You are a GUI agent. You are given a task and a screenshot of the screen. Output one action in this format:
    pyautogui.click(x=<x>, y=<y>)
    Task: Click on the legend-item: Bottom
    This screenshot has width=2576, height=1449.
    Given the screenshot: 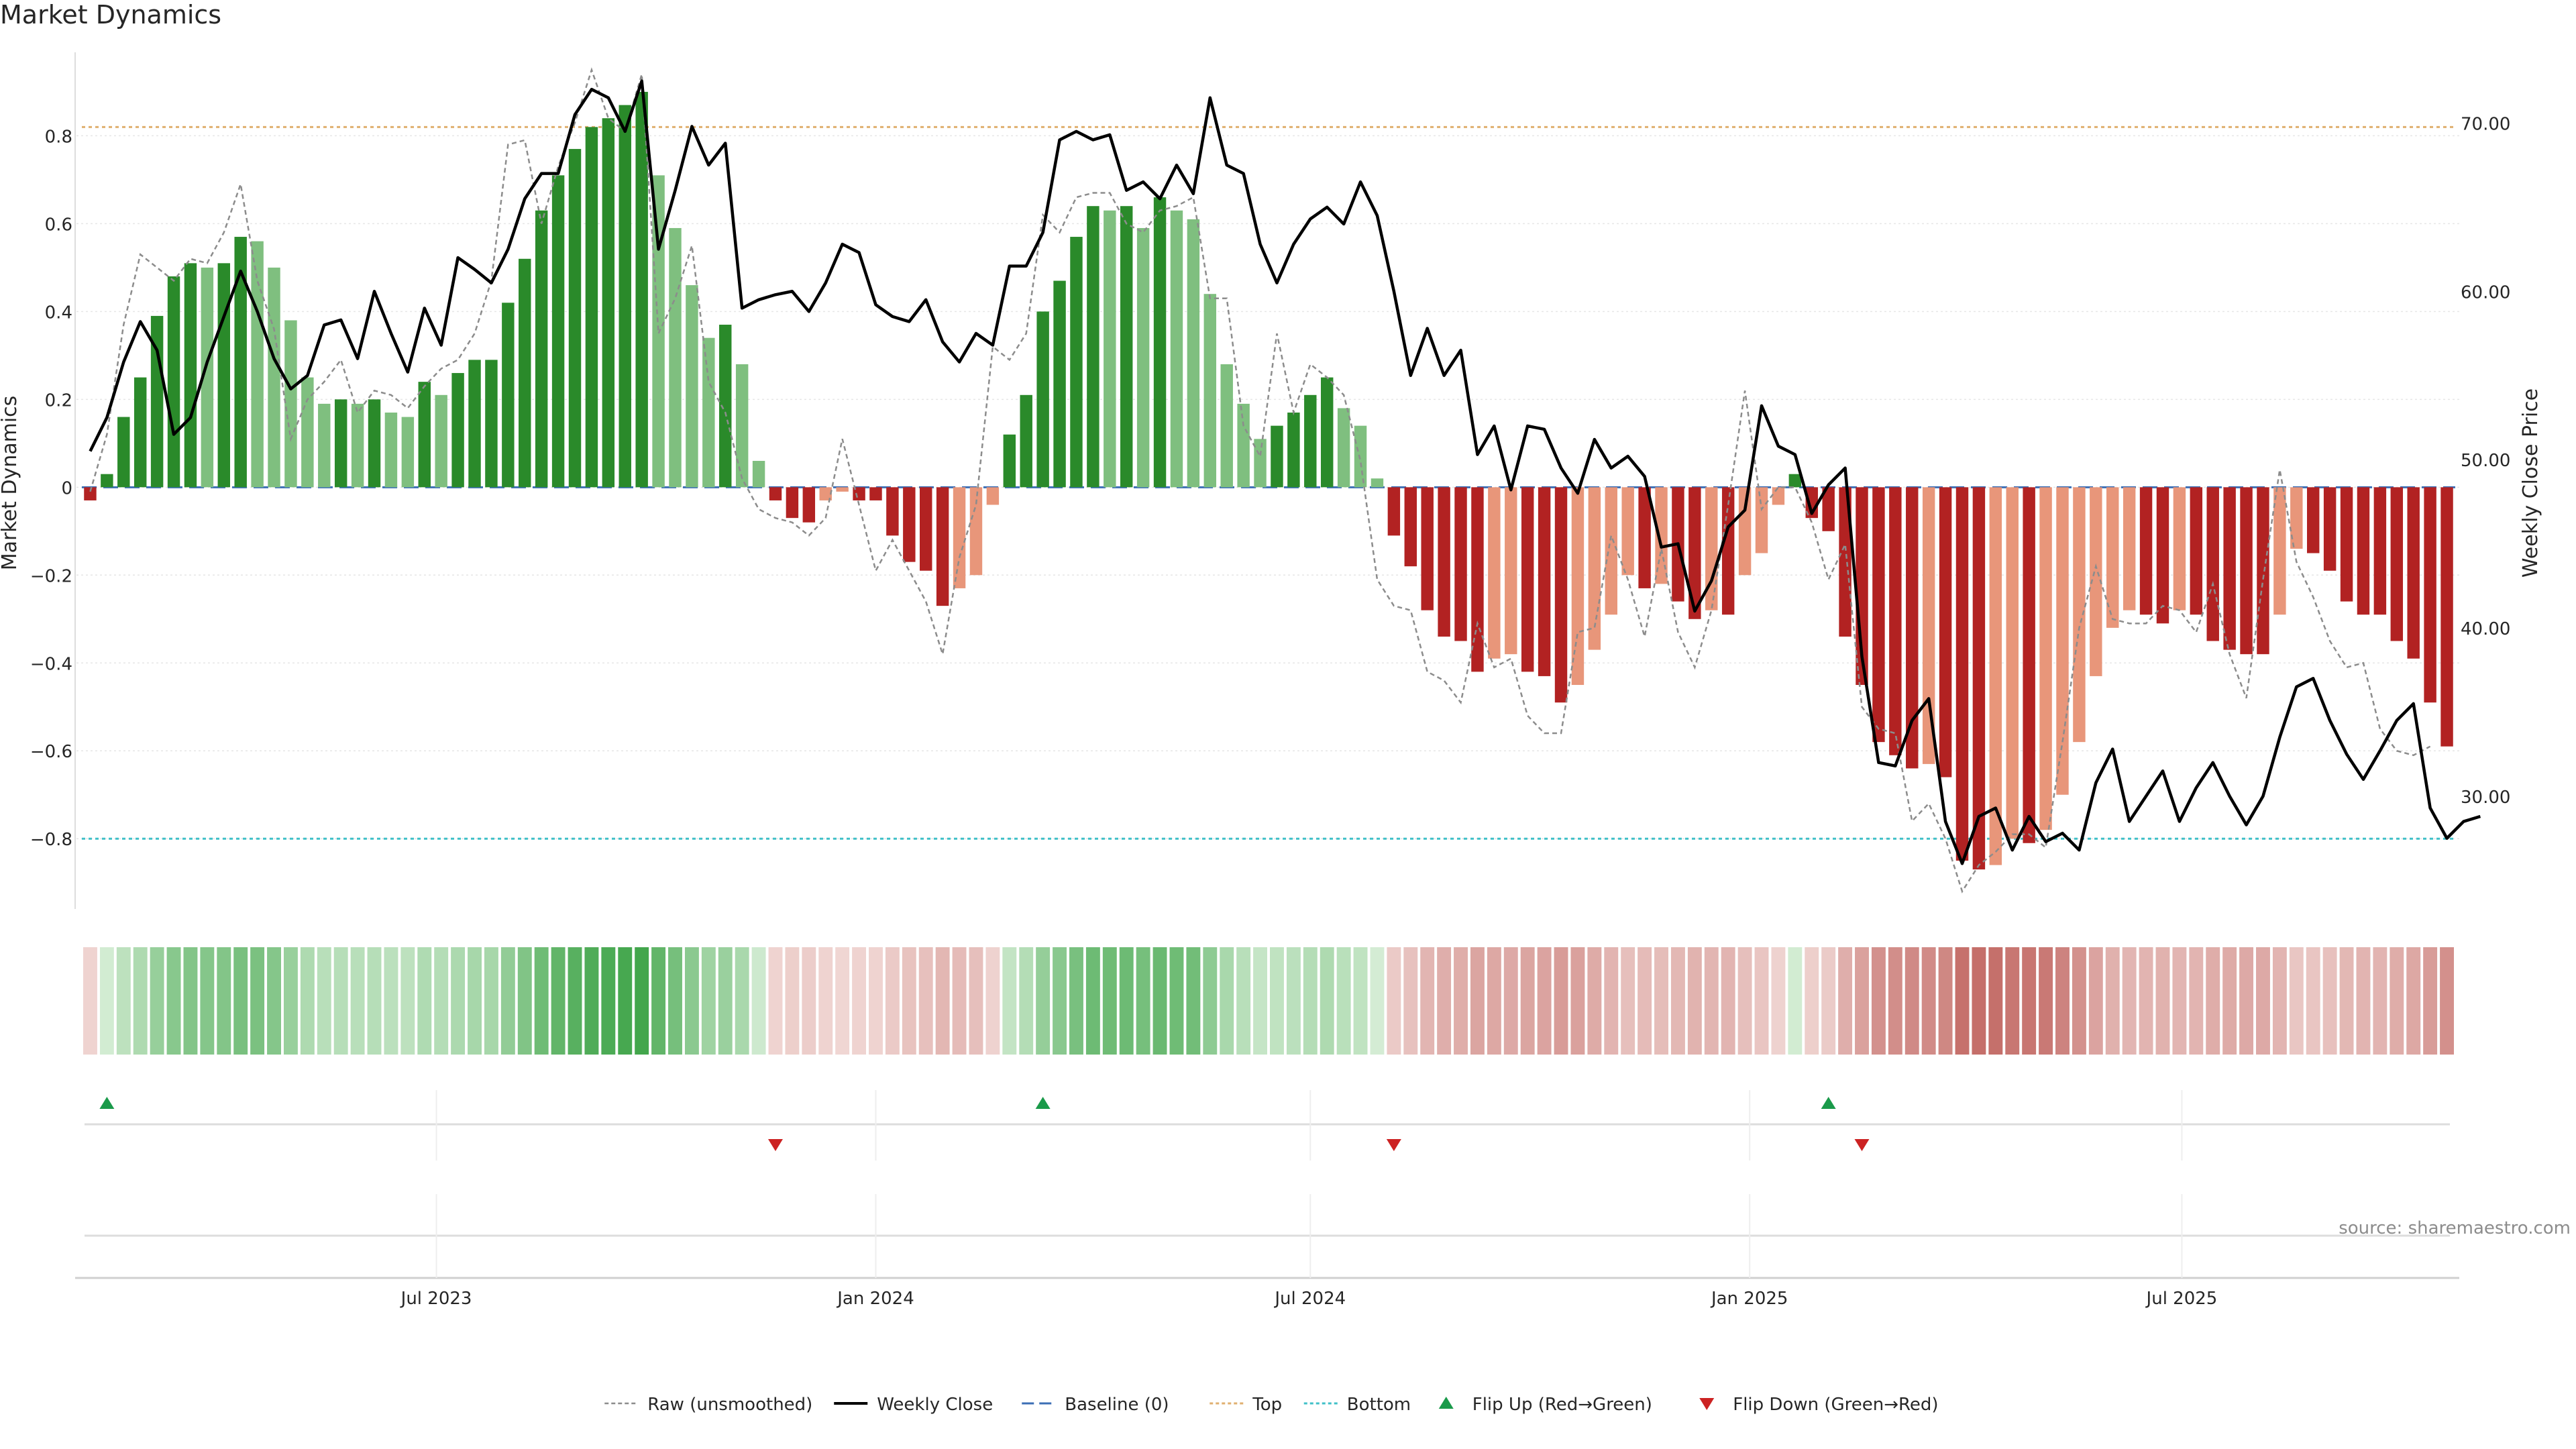 What is the action you would take?
    pyautogui.click(x=1357, y=1405)
    